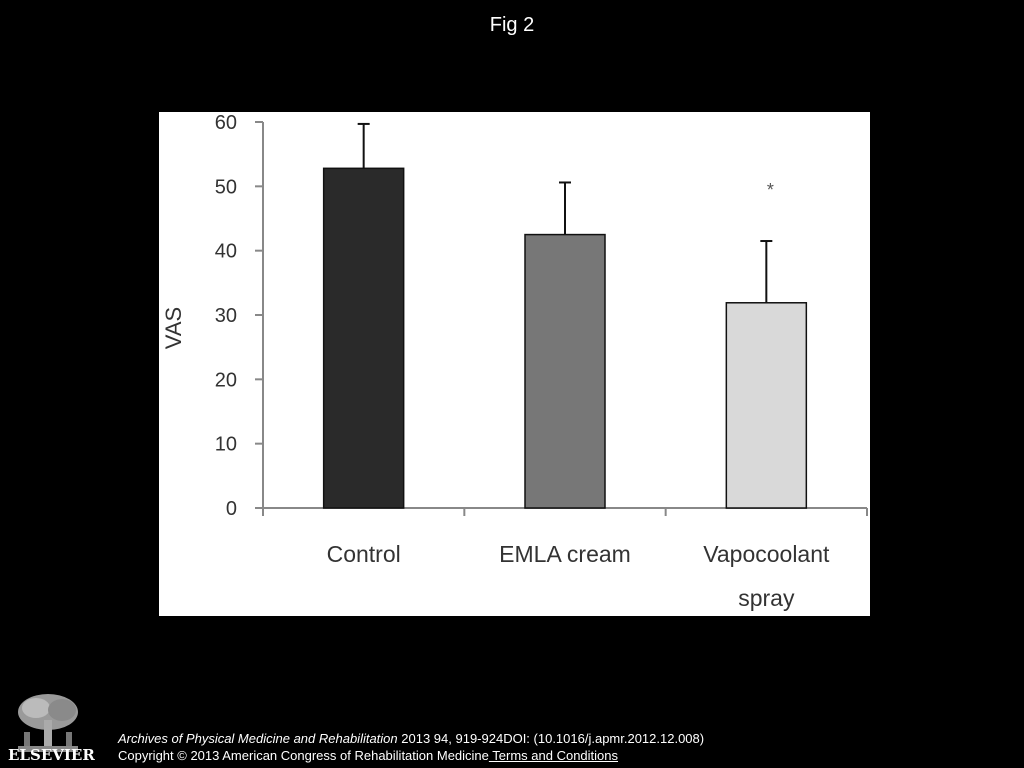 The image size is (1024, 768). What do you see at coordinates (226, 123) in the screenshot?
I see `y-tick-label: 60` at bounding box center [226, 123].